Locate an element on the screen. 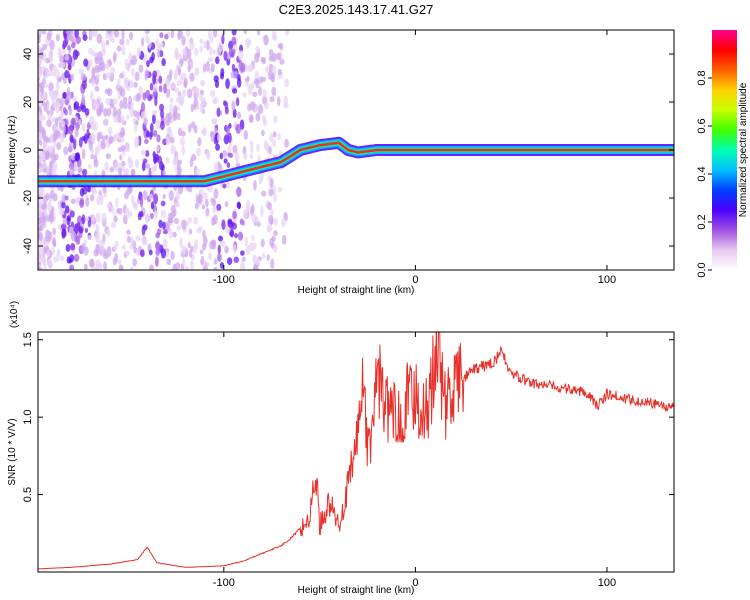  spectrogram-ridge-layer is located at coordinates (356, 162).